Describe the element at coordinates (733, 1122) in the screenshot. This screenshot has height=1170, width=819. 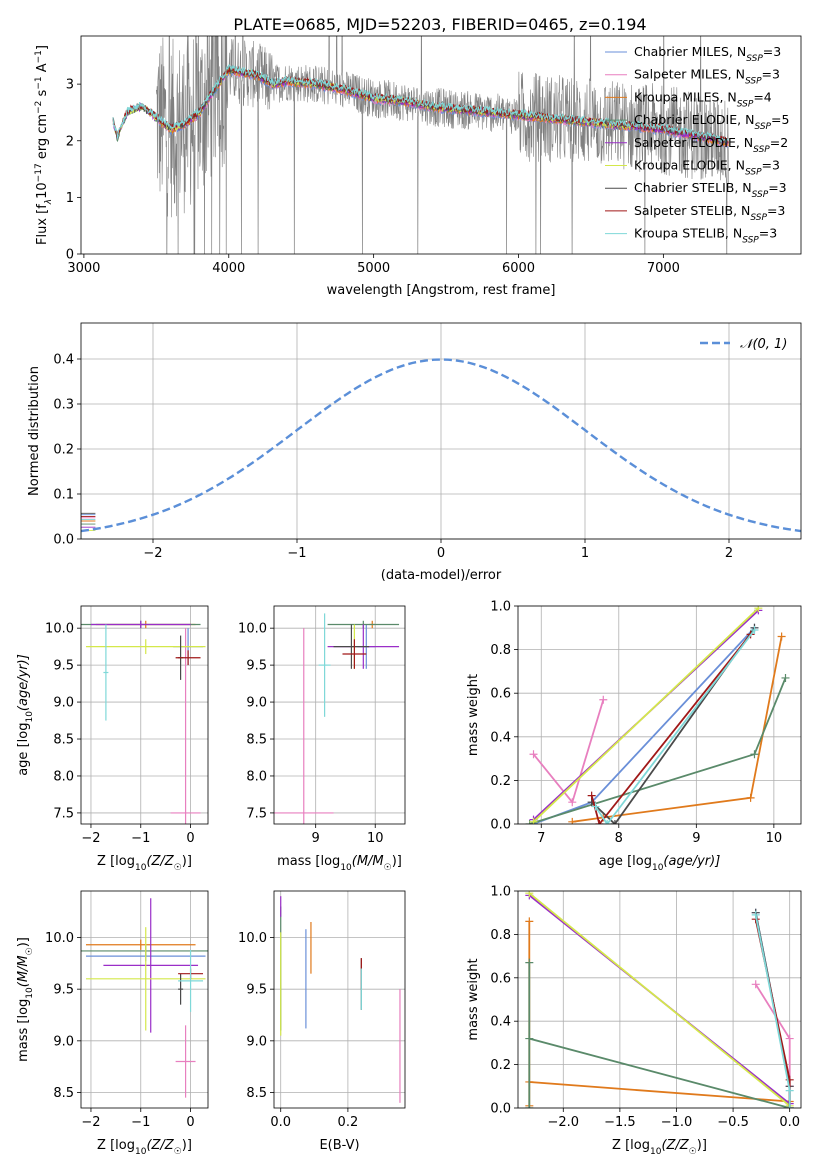
I see `x-tick-label: −0.5` at that location.